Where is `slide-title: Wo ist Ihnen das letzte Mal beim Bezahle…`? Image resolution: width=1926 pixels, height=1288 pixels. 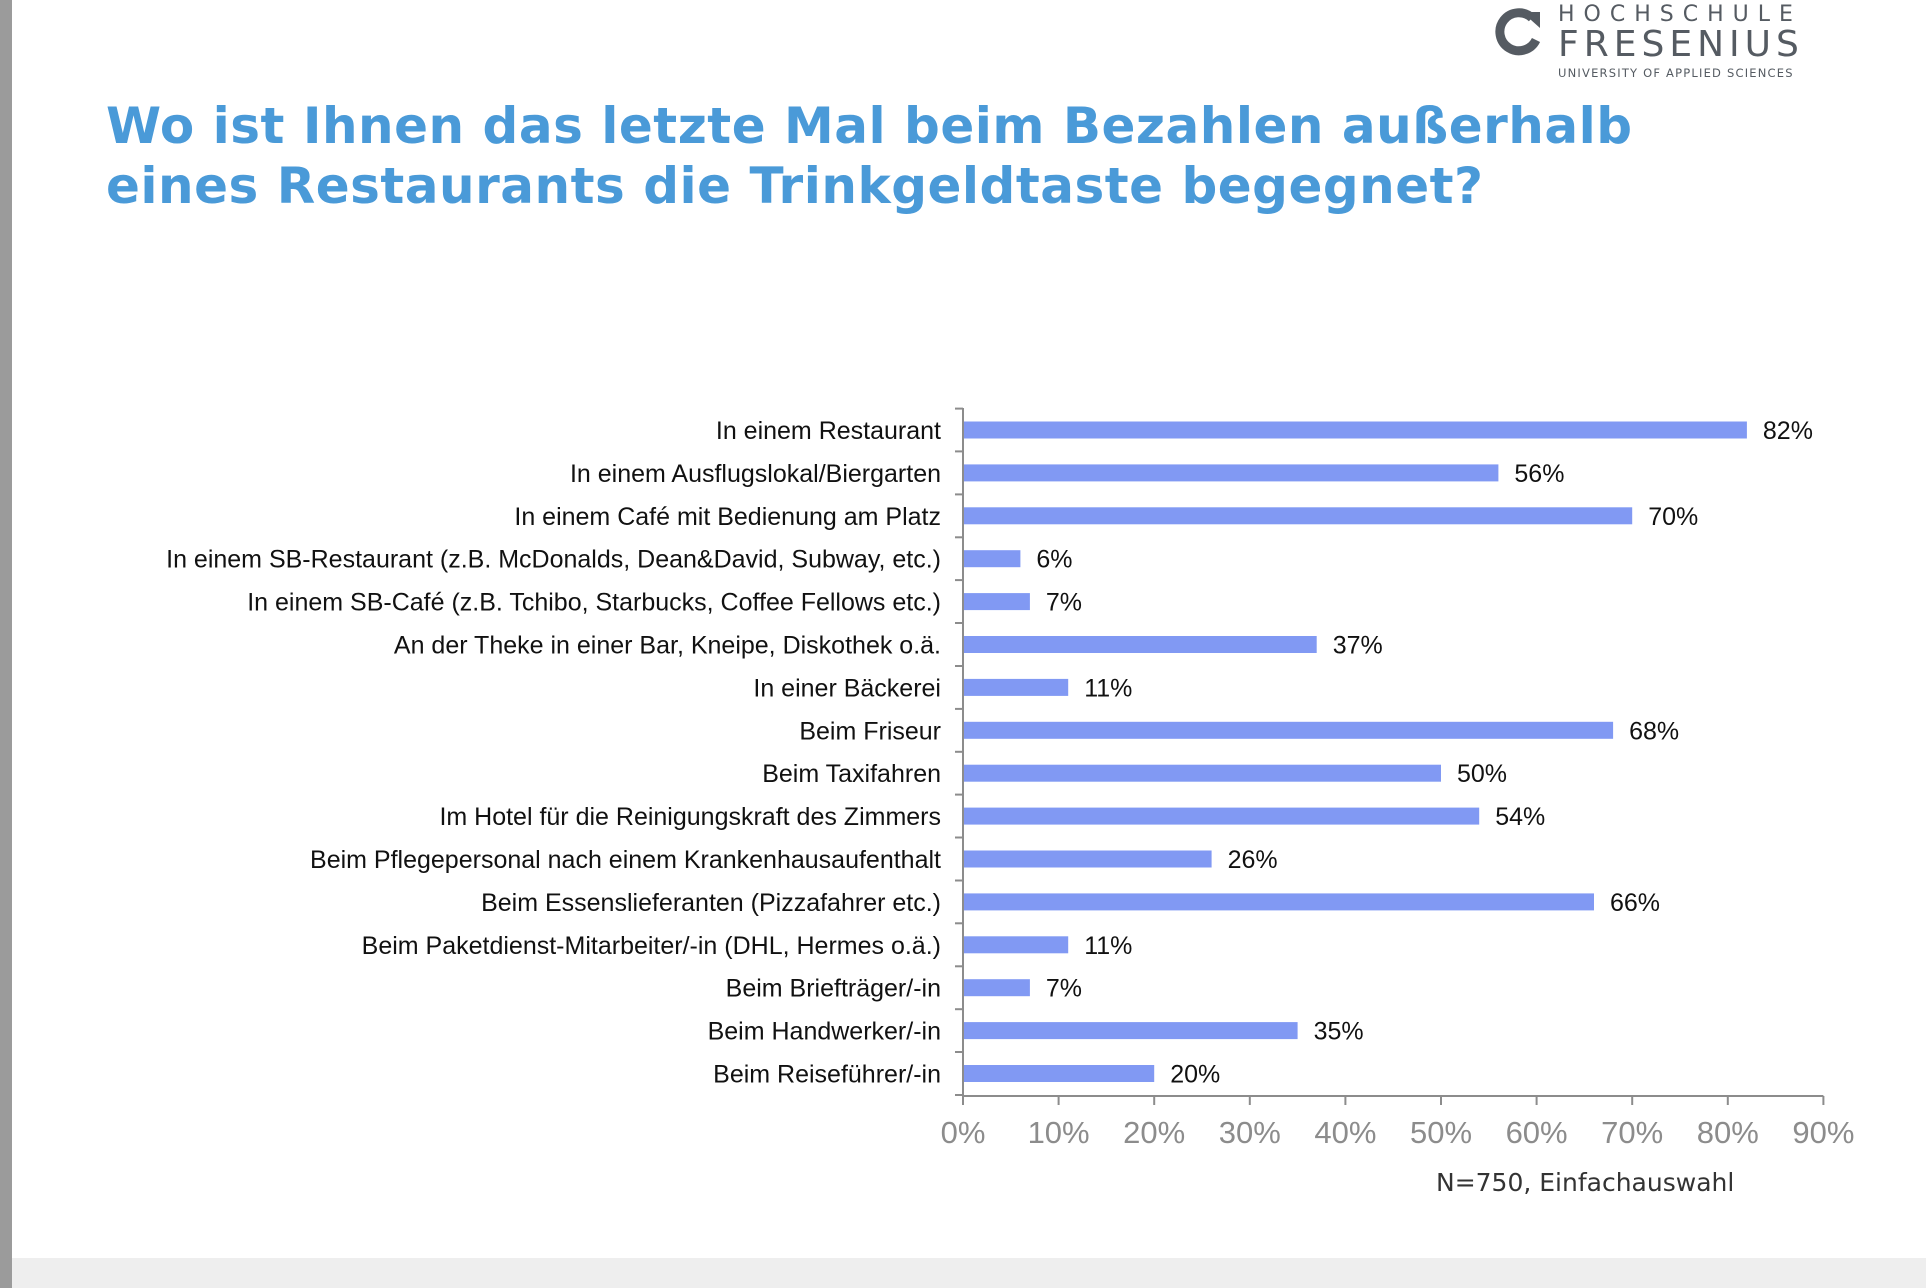
slide-title: Wo ist Ihnen das letzte Mal beim Bezahle… is located at coordinates (869, 156).